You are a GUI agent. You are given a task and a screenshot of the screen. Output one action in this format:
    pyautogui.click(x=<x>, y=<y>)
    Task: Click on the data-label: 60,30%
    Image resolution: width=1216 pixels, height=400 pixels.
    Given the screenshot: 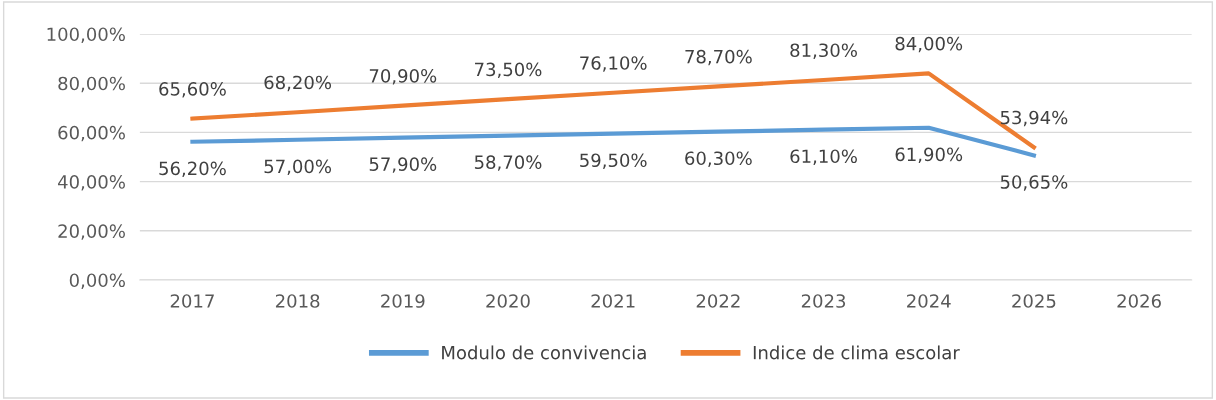 What is the action you would take?
    pyautogui.click(x=718, y=159)
    